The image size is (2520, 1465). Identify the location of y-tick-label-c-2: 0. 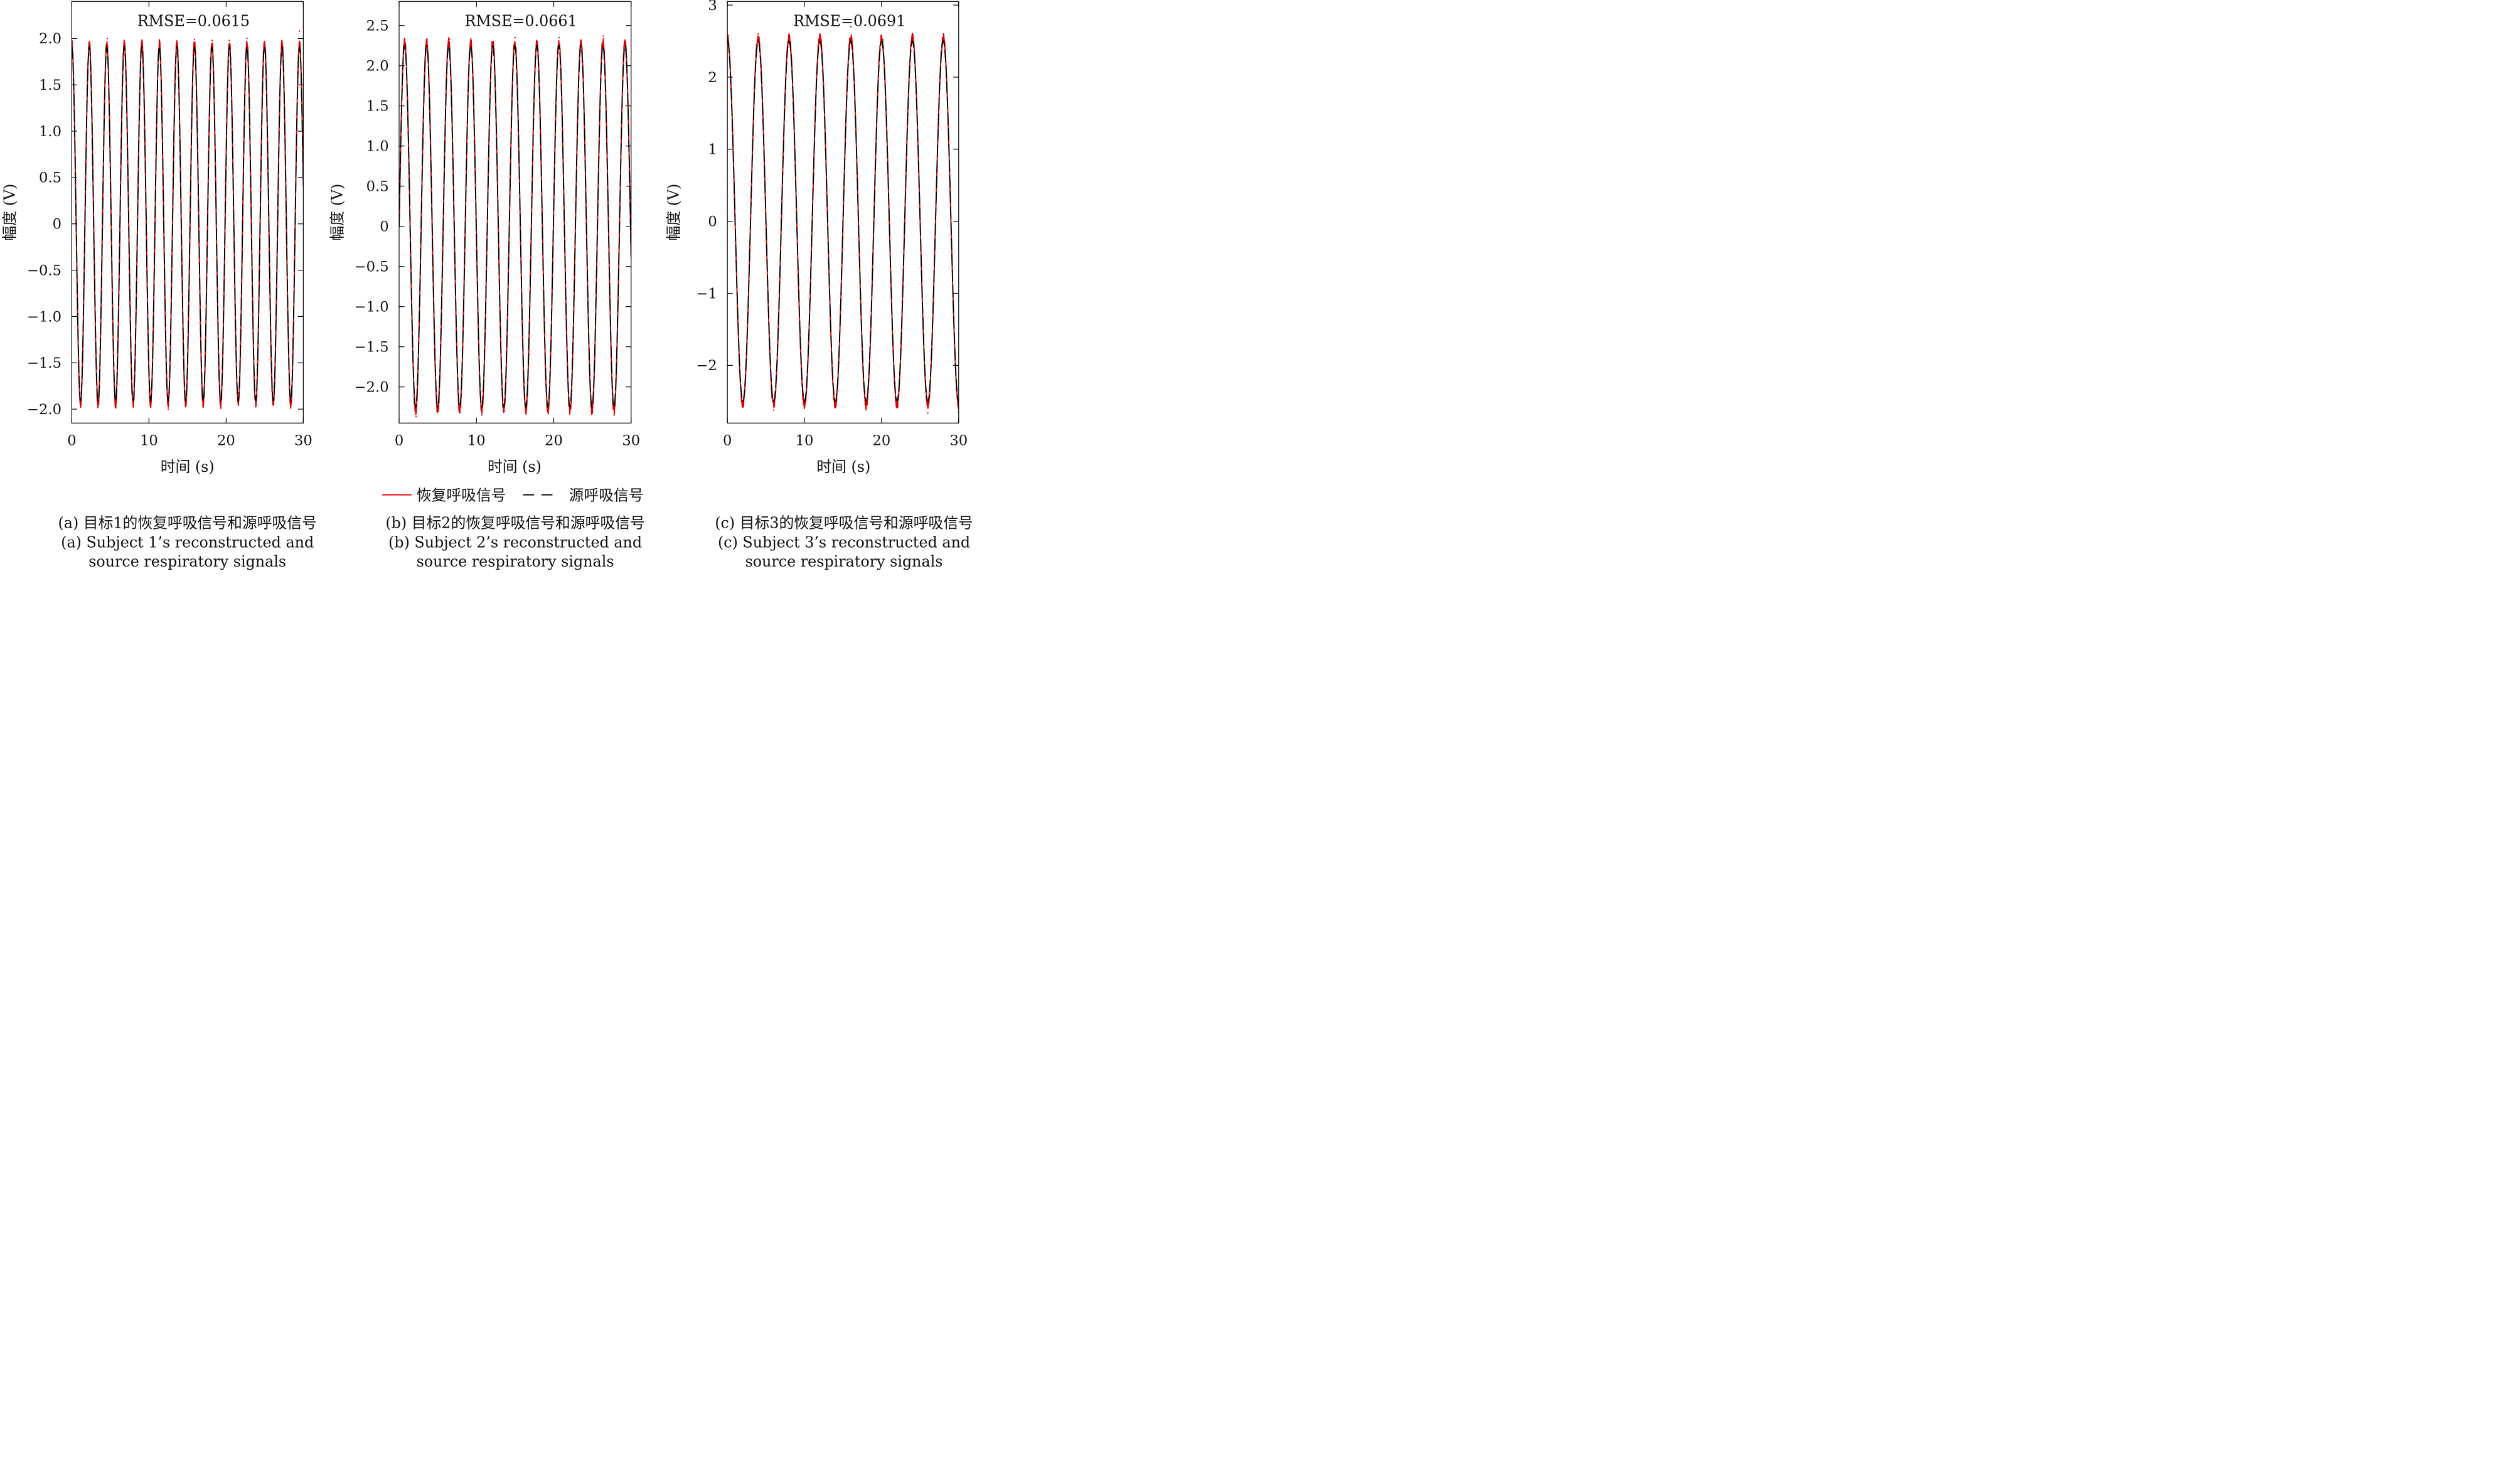
(712, 221).